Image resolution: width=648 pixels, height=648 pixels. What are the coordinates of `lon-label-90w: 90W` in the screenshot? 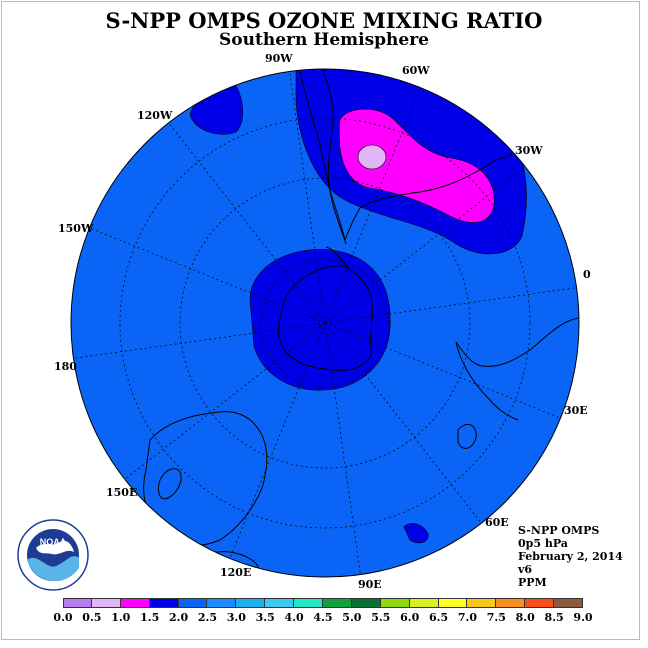 It's located at (279, 58).